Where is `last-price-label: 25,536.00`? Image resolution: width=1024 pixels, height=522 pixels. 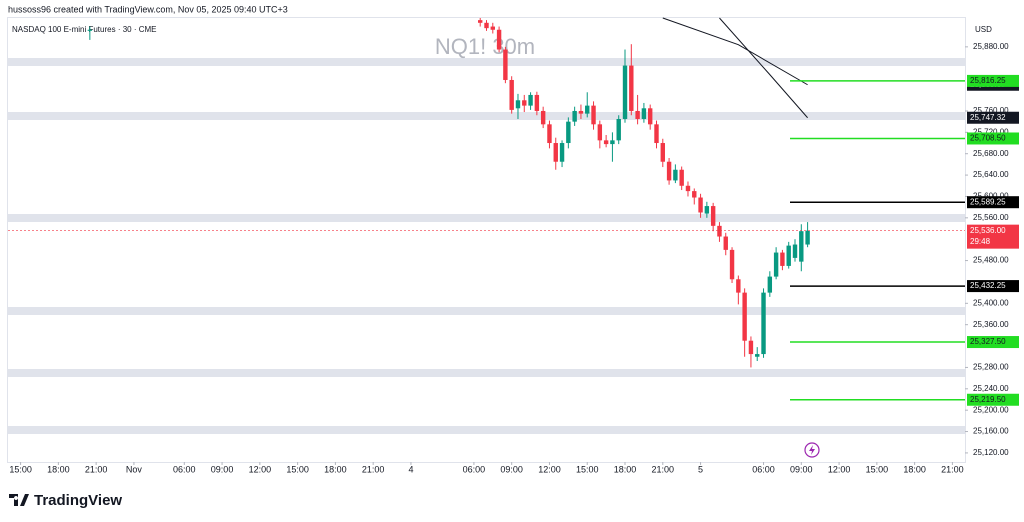
last-price-label: 25,536.00 is located at coordinates (988, 230).